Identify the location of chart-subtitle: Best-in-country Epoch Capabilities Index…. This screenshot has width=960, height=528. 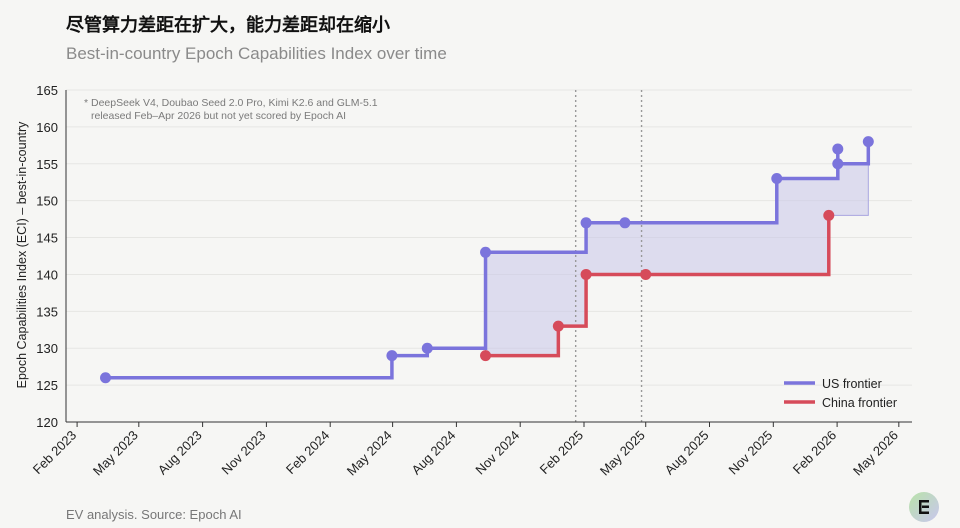
(256, 53).